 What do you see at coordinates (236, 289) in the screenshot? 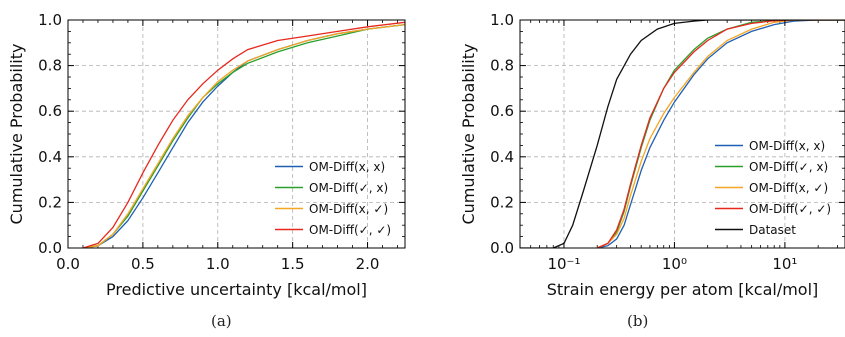
I see `x-axis-label: Predictive uncertainty [kcal/mol]` at bounding box center [236, 289].